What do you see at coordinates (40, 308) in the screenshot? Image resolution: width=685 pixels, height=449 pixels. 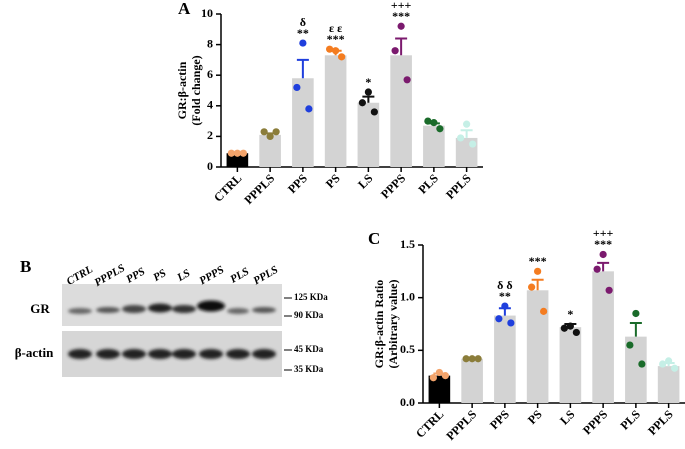 I see `row-label: GR` at bounding box center [40, 308].